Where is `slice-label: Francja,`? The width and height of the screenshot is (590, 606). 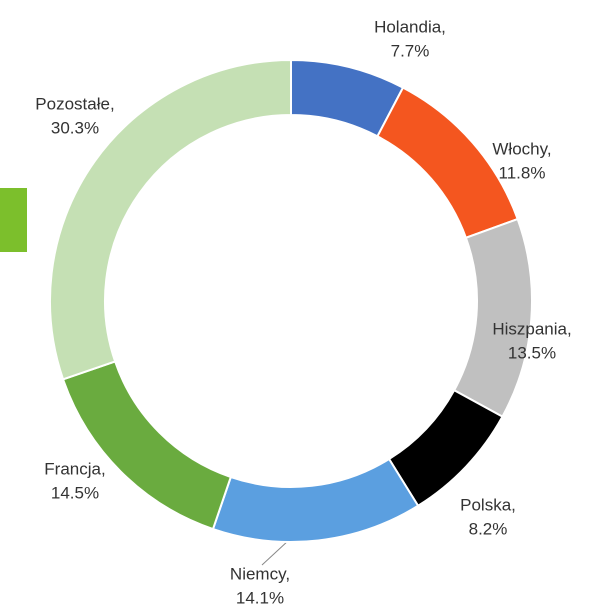 slice-label: Francja, is located at coordinates (74, 468).